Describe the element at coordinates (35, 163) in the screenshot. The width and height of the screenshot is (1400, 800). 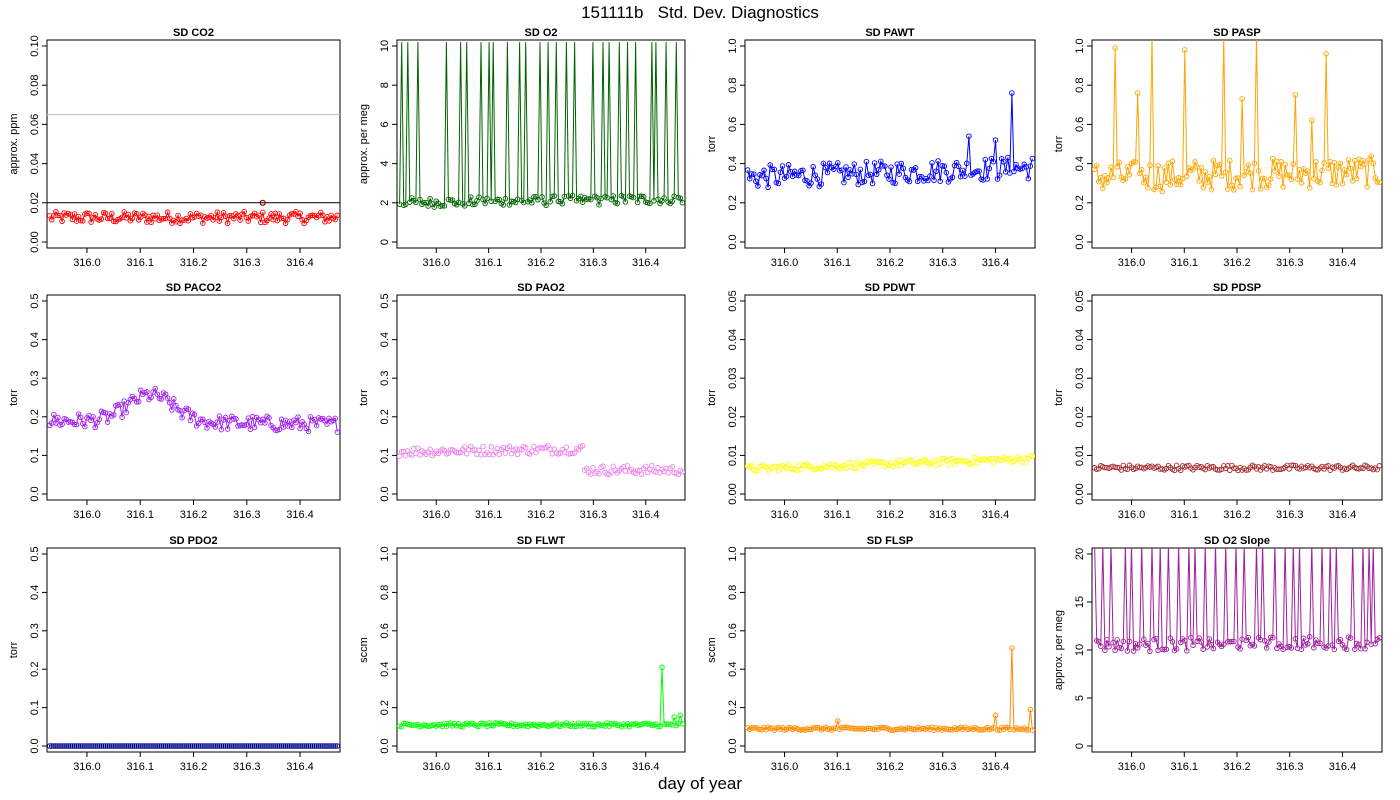
I see `y-tick-label: 0.04` at that location.